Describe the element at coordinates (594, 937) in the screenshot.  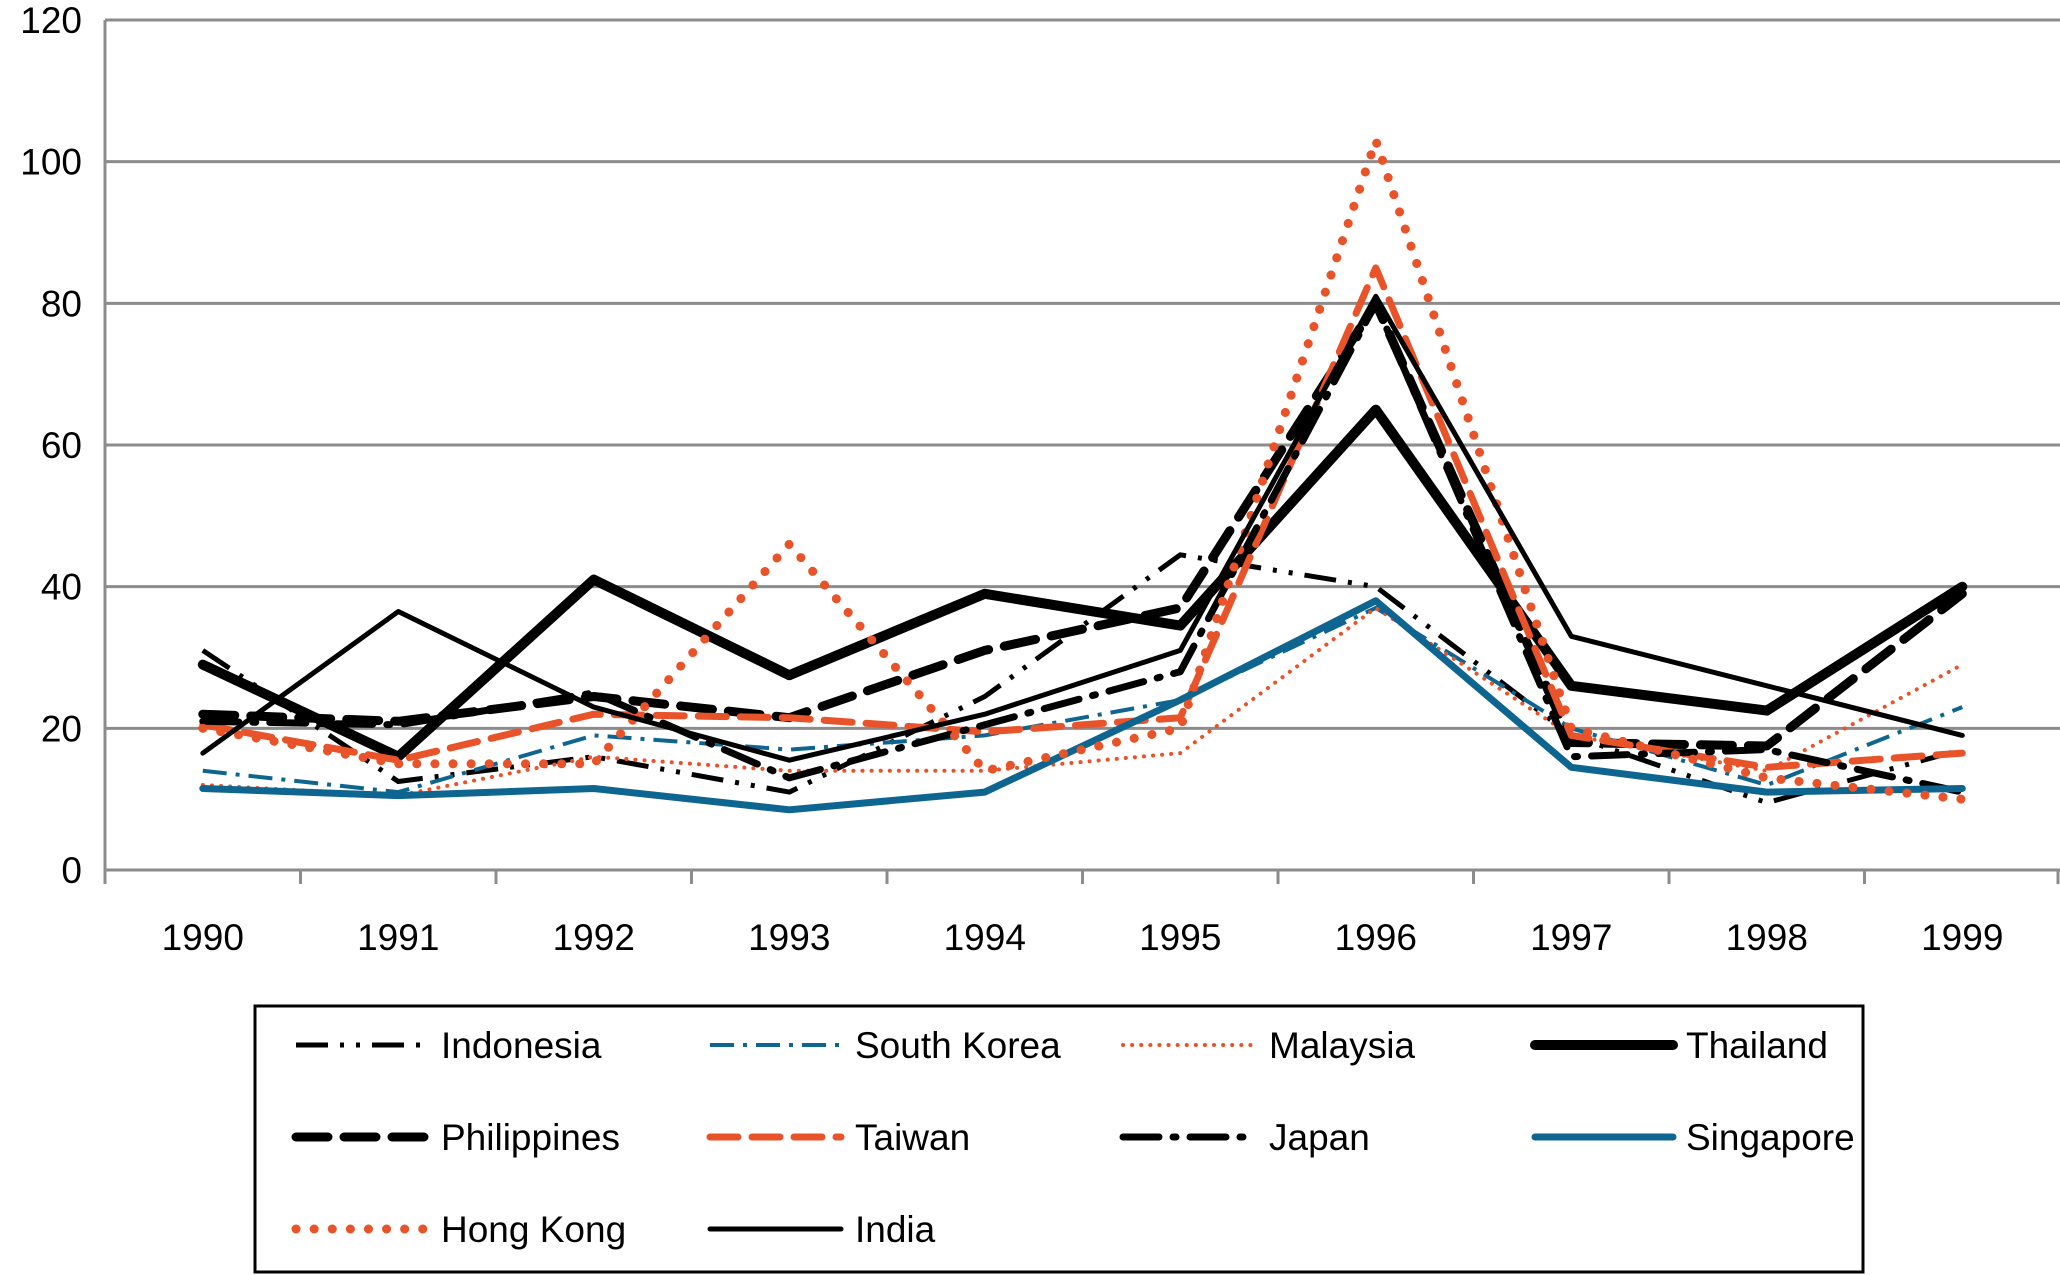
I see `x-tick-label: 1992` at that location.